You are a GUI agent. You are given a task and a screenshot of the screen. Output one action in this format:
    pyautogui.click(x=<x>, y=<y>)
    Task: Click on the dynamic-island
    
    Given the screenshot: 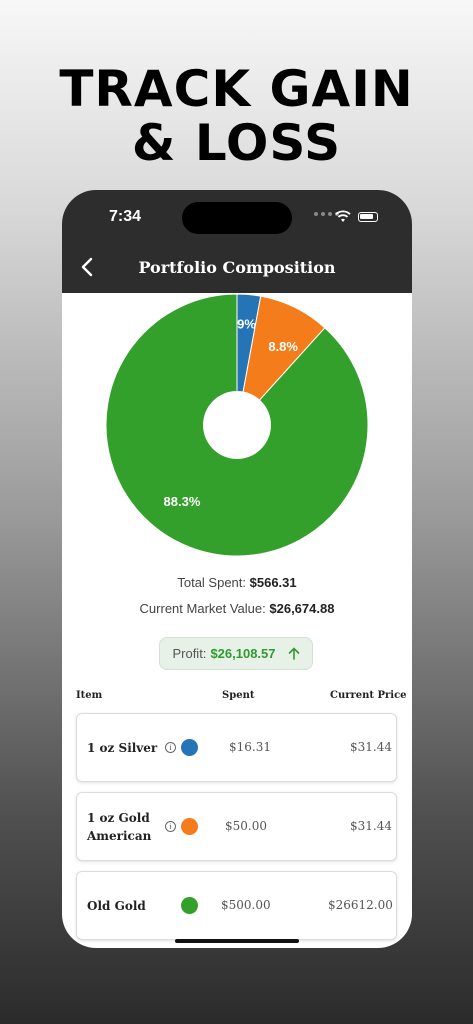 What is the action you would take?
    pyautogui.click(x=237, y=218)
    